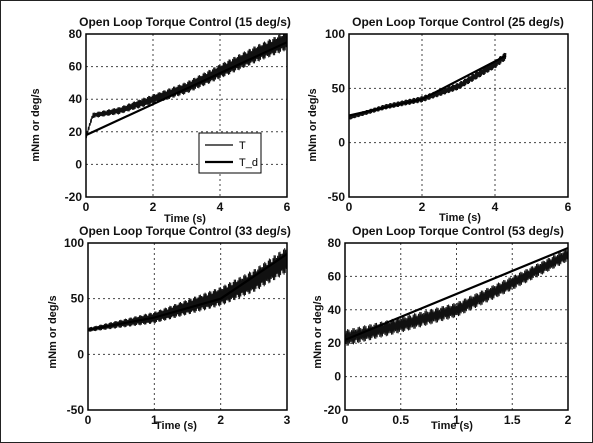  What do you see at coordinates (185, 22) in the screenshot?
I see `subplot-title: Open Loop Torque Control (15 deg/s)` at bounding box center [185, 22].